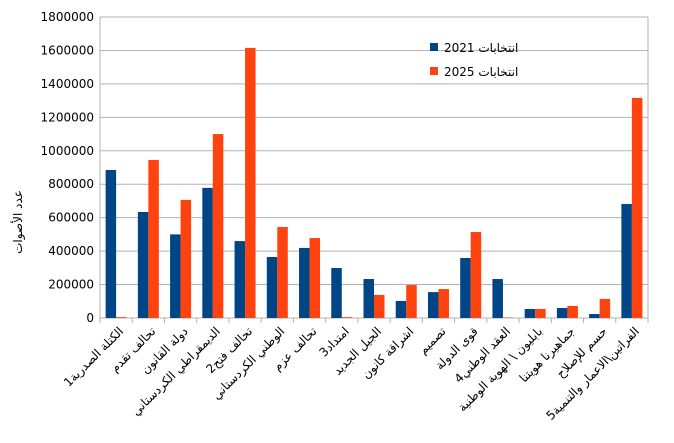 This screenshot has height=443, width=674. Describe the element at coordinates (474, 60) in the screenshot. I see `legend: انتخابات 2021 انتخابات 2025` at that location.